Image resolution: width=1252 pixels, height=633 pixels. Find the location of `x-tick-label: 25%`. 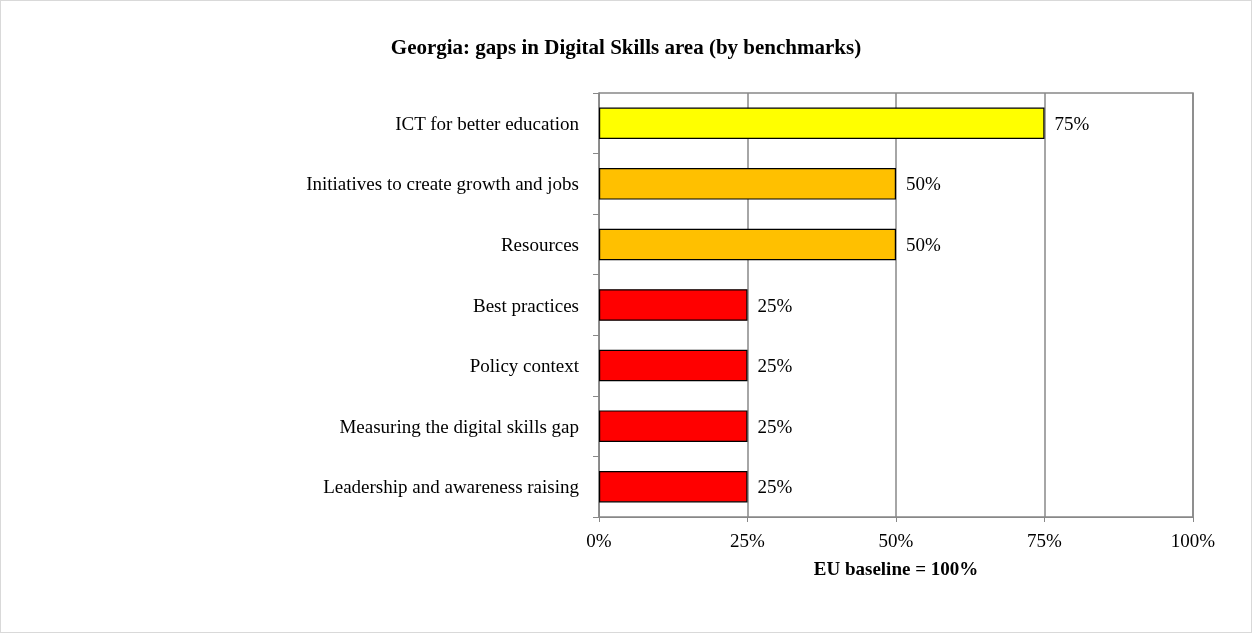

x-tick-label: 25% is located at coordinates (748, 540).